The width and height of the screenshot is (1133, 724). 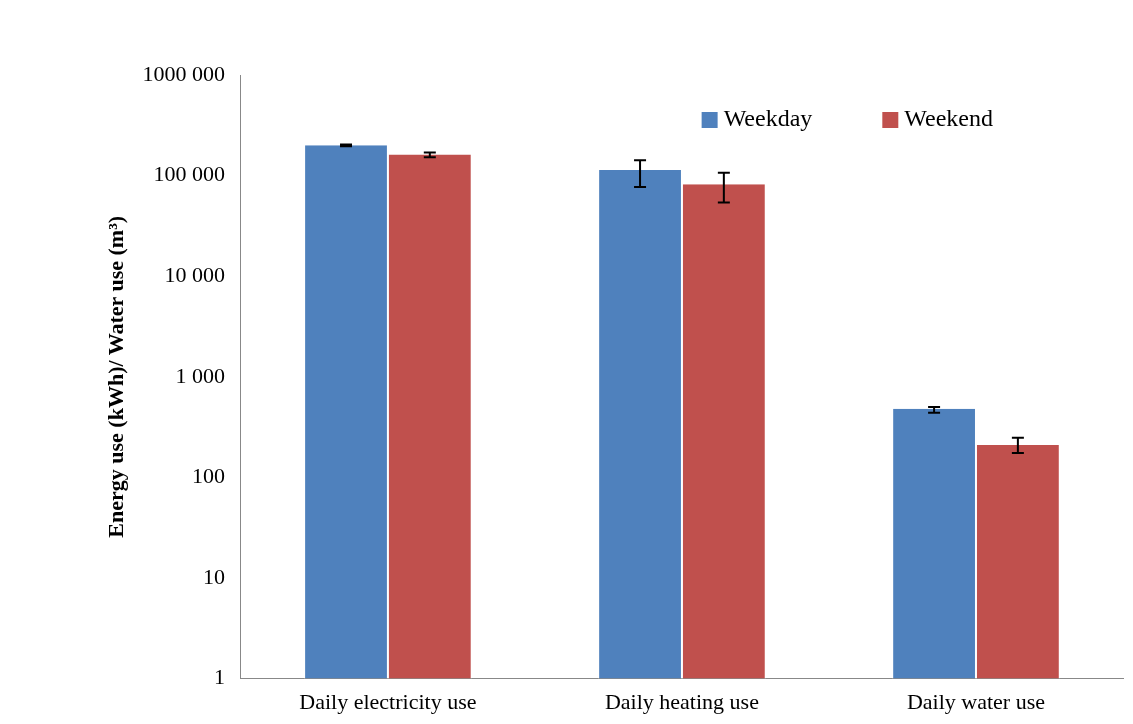 What do you see at coordinates (768, 118) in the screenshot?
I see `legend-label: Weekday` at bounding box center [768, 118].